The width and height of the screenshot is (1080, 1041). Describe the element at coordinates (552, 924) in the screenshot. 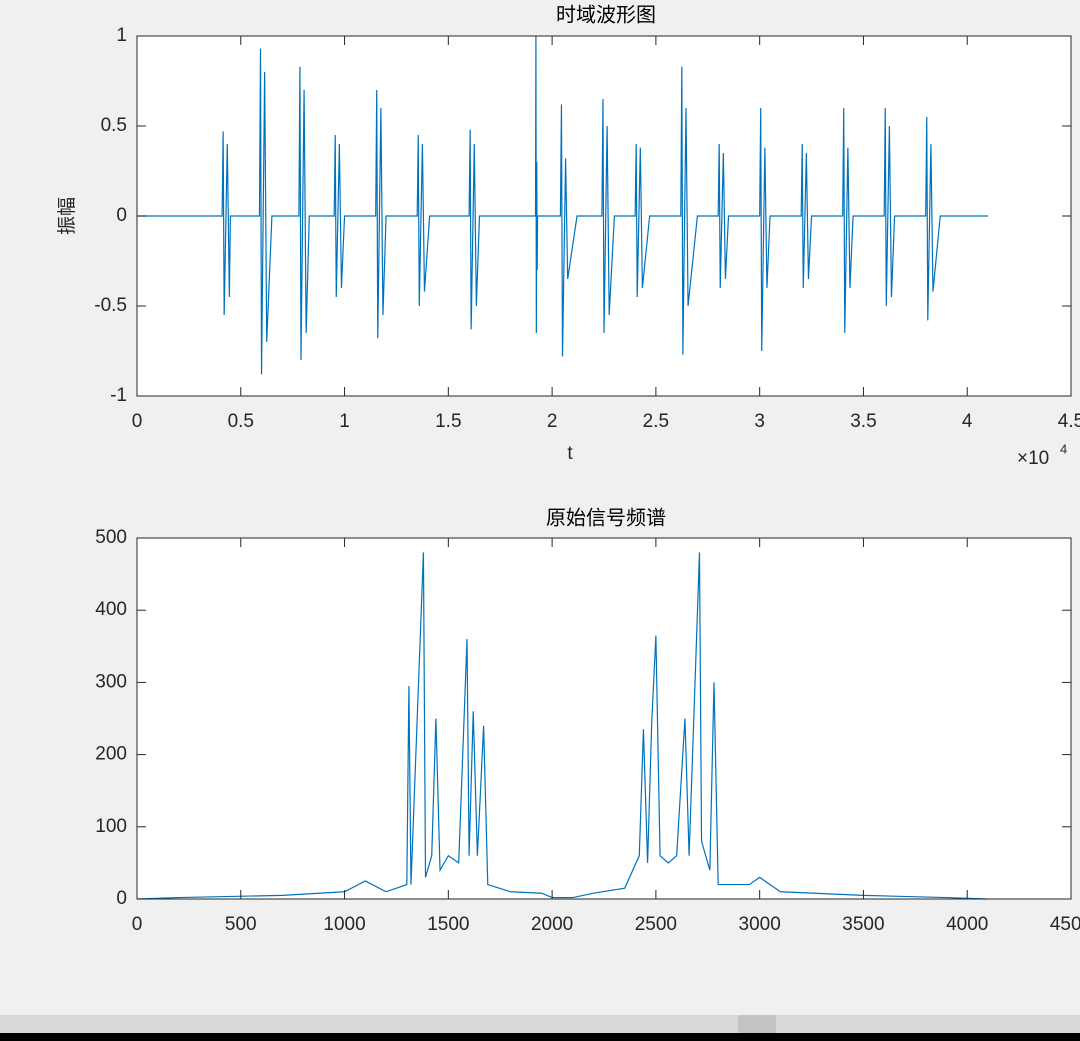

I see `x-tick-label: 2000` at that location.